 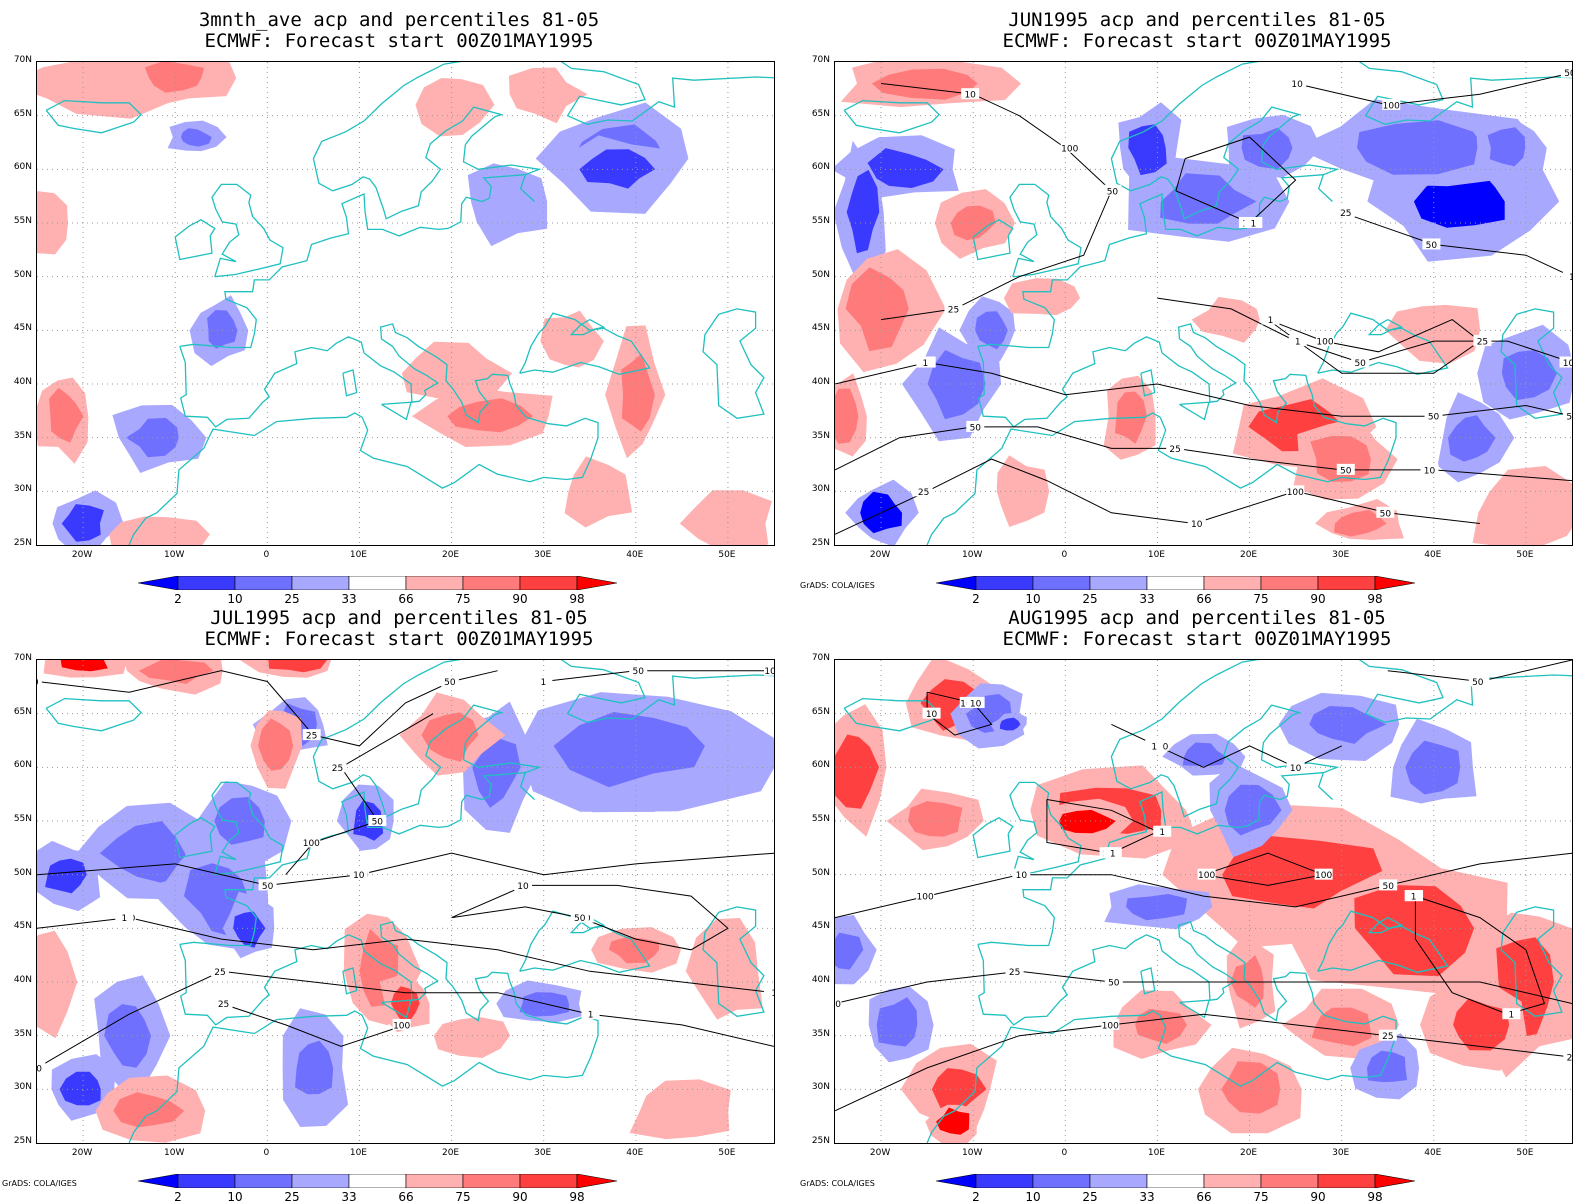 What do you see at coordinates (976, 599) in the screenshot?
I see `colorbar-level-label: 2` at bounding box center [976, 599].